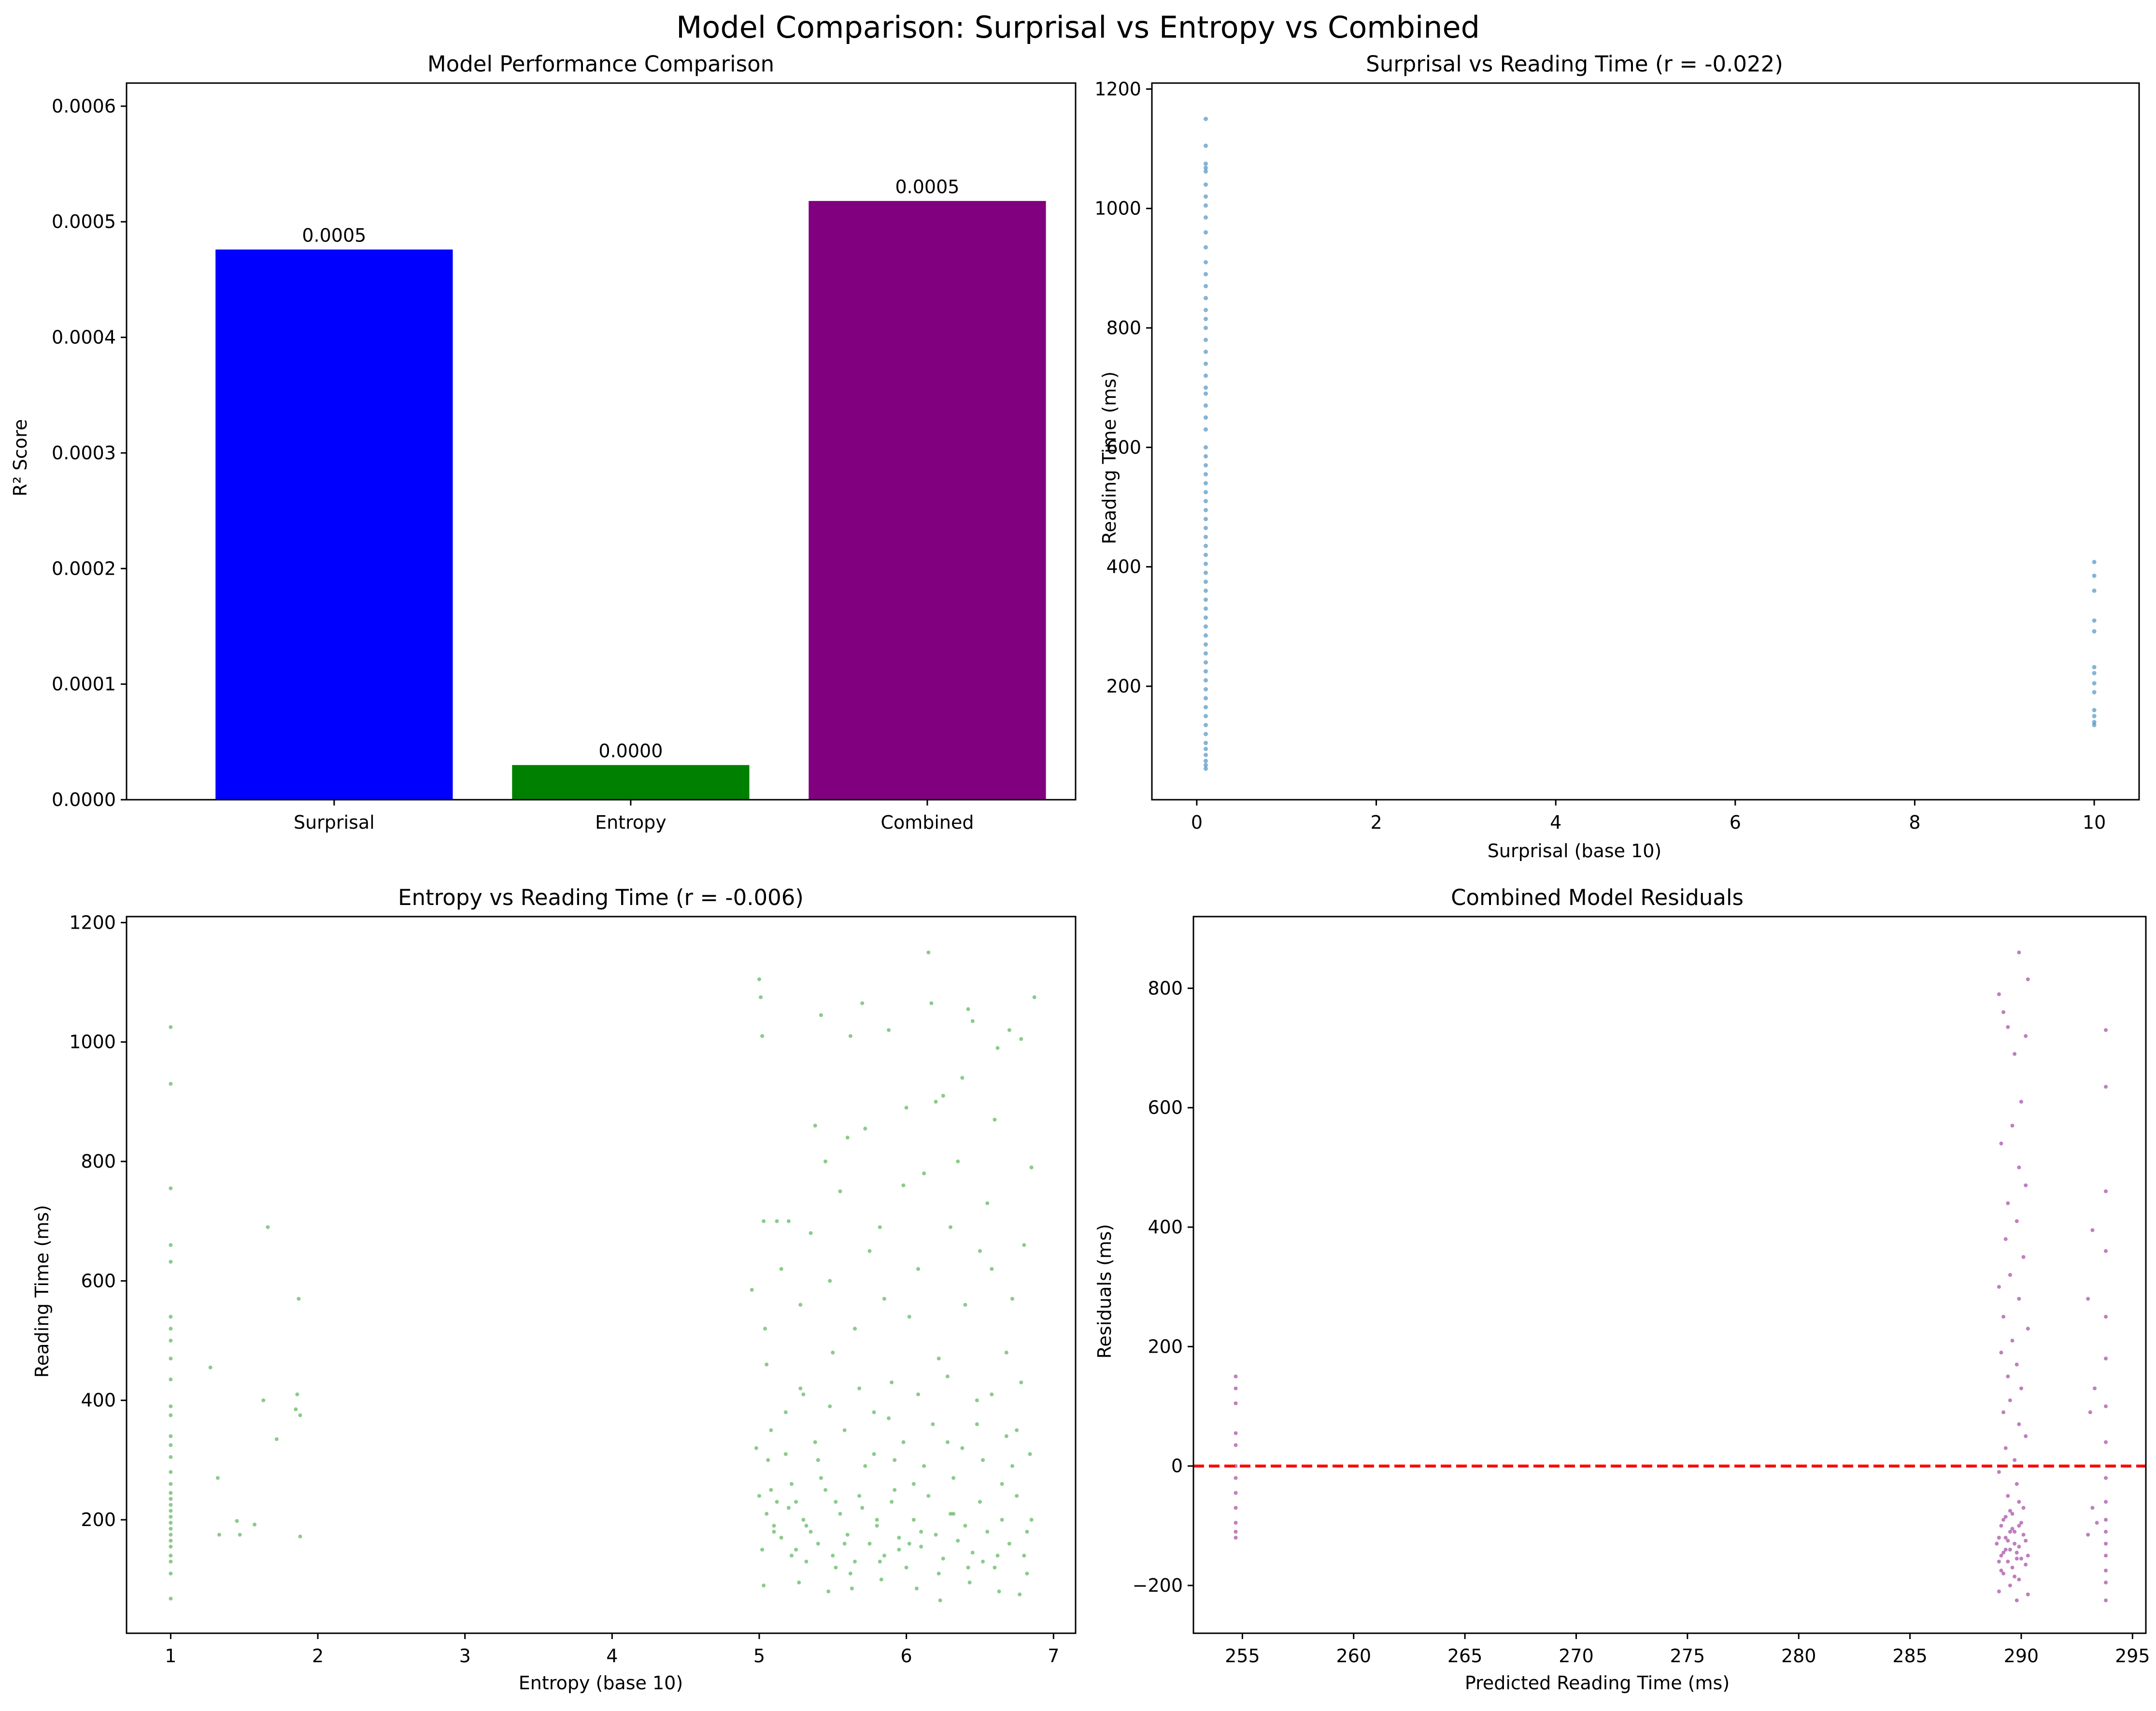 The width and height of the screenshot is (2156, 1711). What do you see at coordinates (334, 524) in the screenshot?
I see `bar-surprisal` at bounding box center [334, 524].